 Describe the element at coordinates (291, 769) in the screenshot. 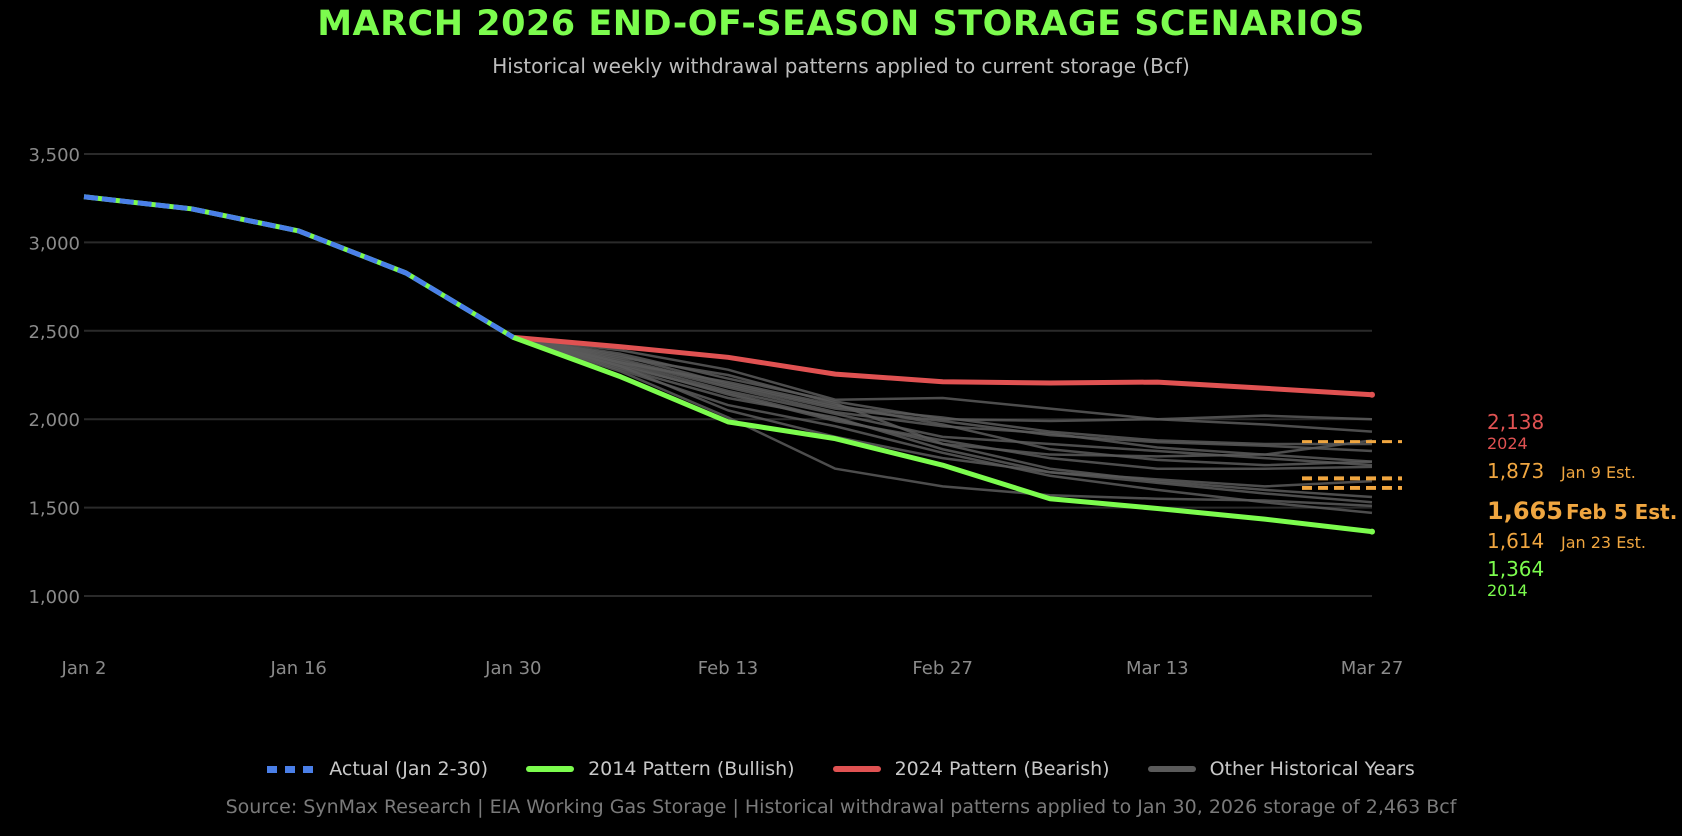

I see `legend-swatch-actual` at that location.